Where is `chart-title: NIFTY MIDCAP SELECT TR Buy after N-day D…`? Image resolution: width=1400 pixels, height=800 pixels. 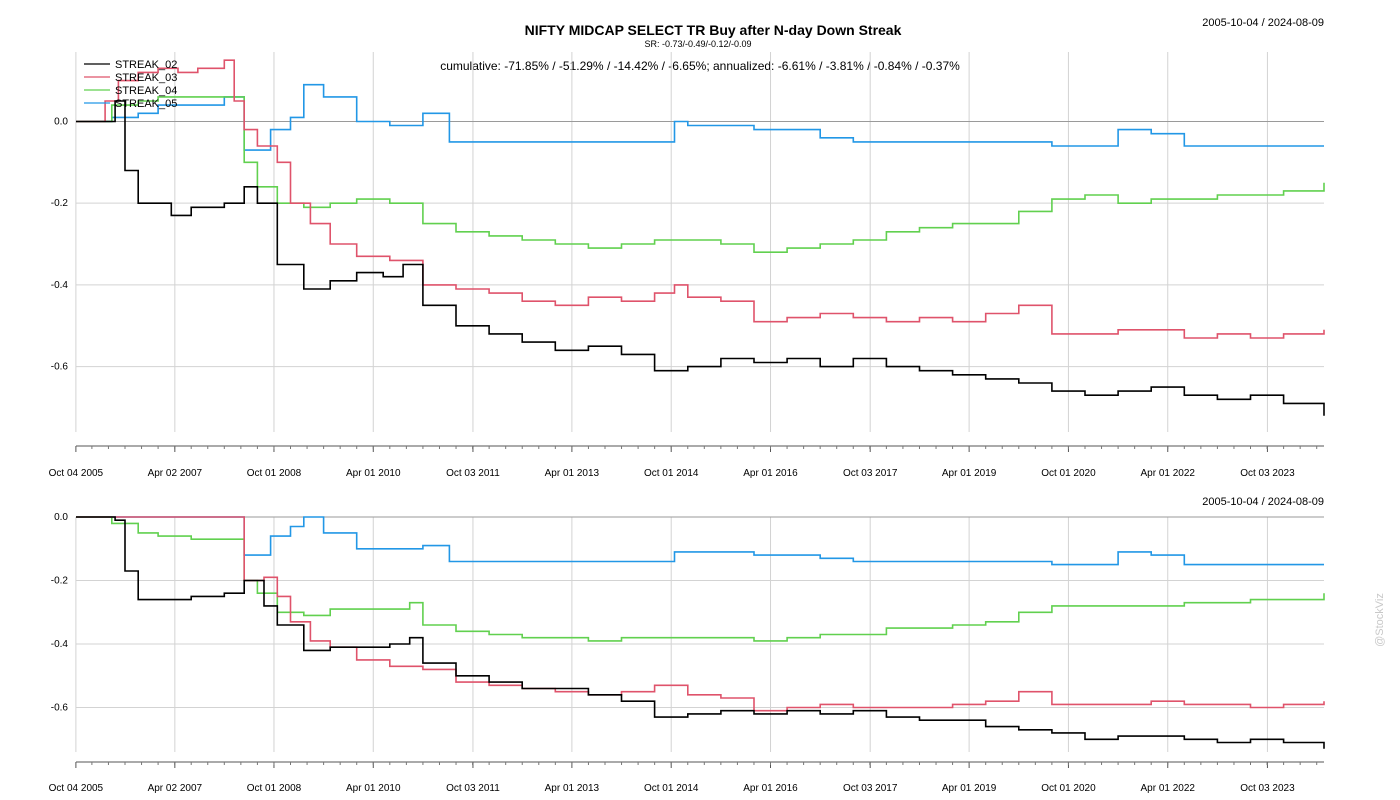
chart-title: NIFTY MIDCAP SELECT TR Buy after N-day D… is located at coordinates (713, 30).